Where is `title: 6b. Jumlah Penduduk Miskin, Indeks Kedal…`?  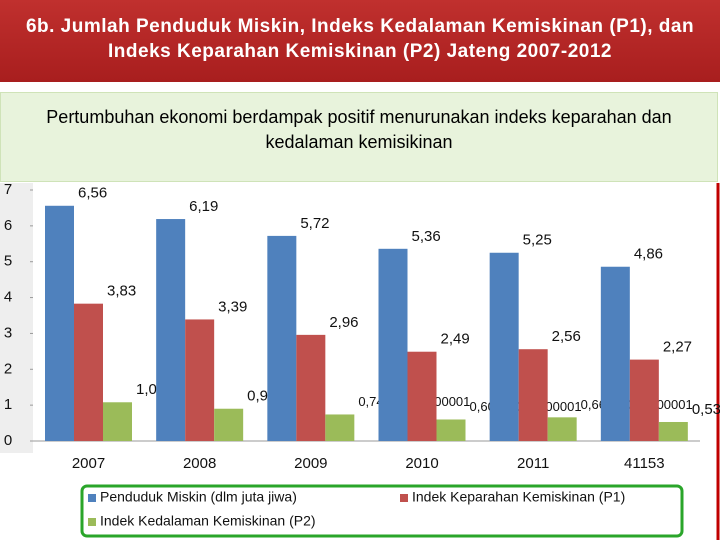
title: 6b. Jumlah Penduduk Miskin, Indeks Kedal… is located at coordinates (360, 39).